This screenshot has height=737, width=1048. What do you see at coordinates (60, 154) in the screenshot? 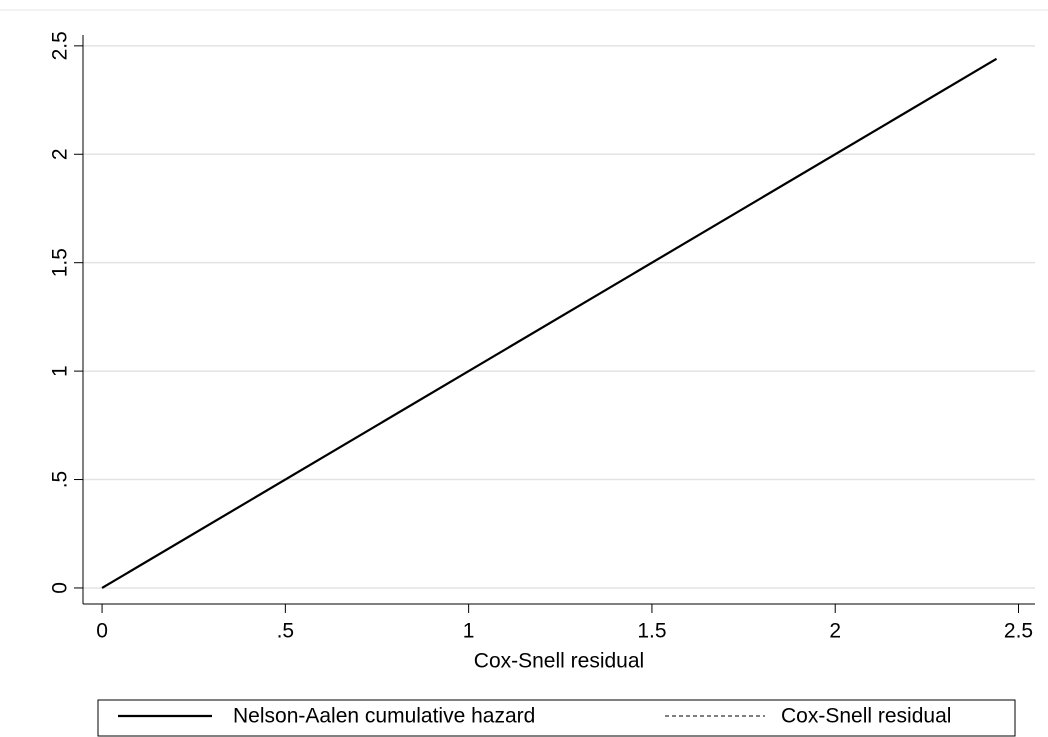
I see `y-tick-label: 2` at bounding box center [60, 154].